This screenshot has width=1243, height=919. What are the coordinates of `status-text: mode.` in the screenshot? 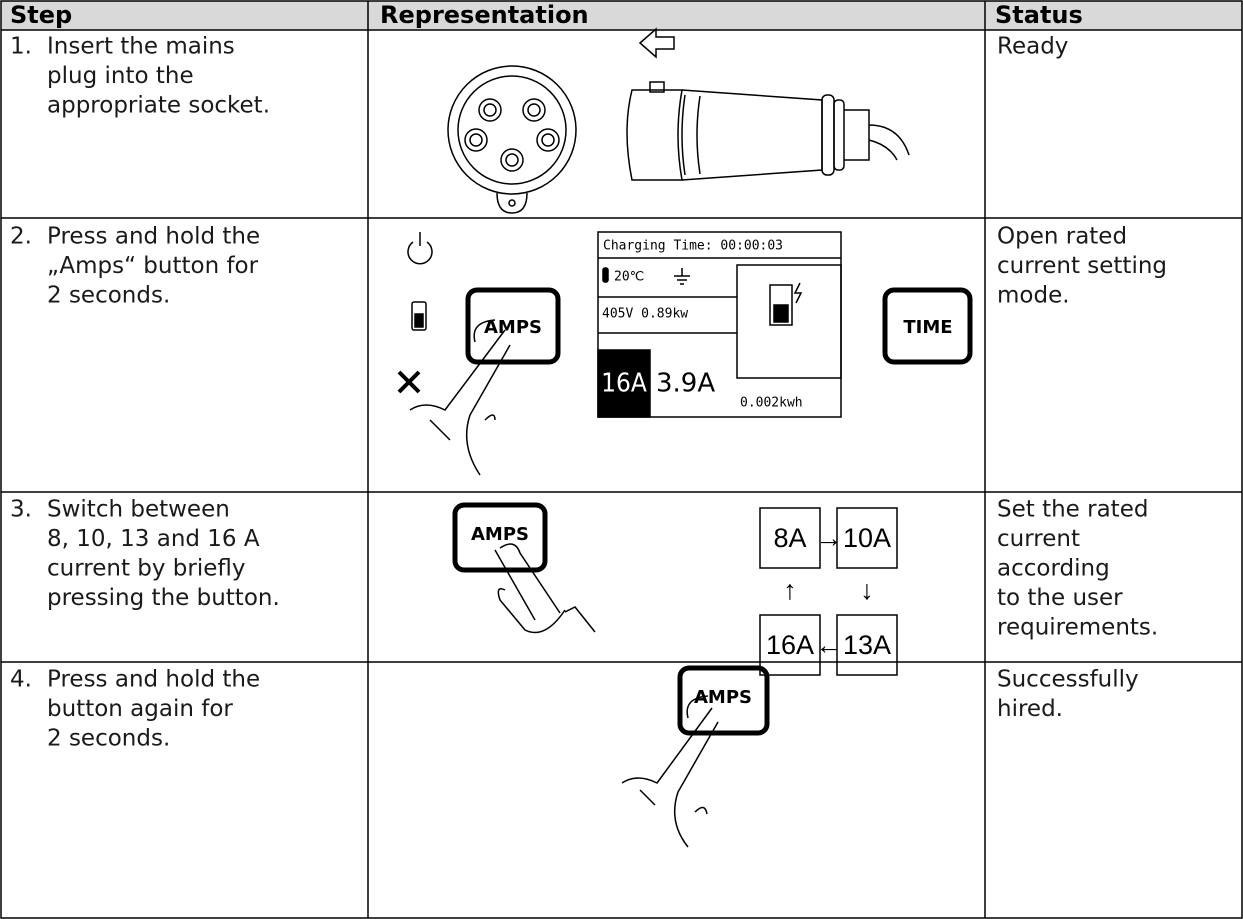 It's located at (1033, 296).